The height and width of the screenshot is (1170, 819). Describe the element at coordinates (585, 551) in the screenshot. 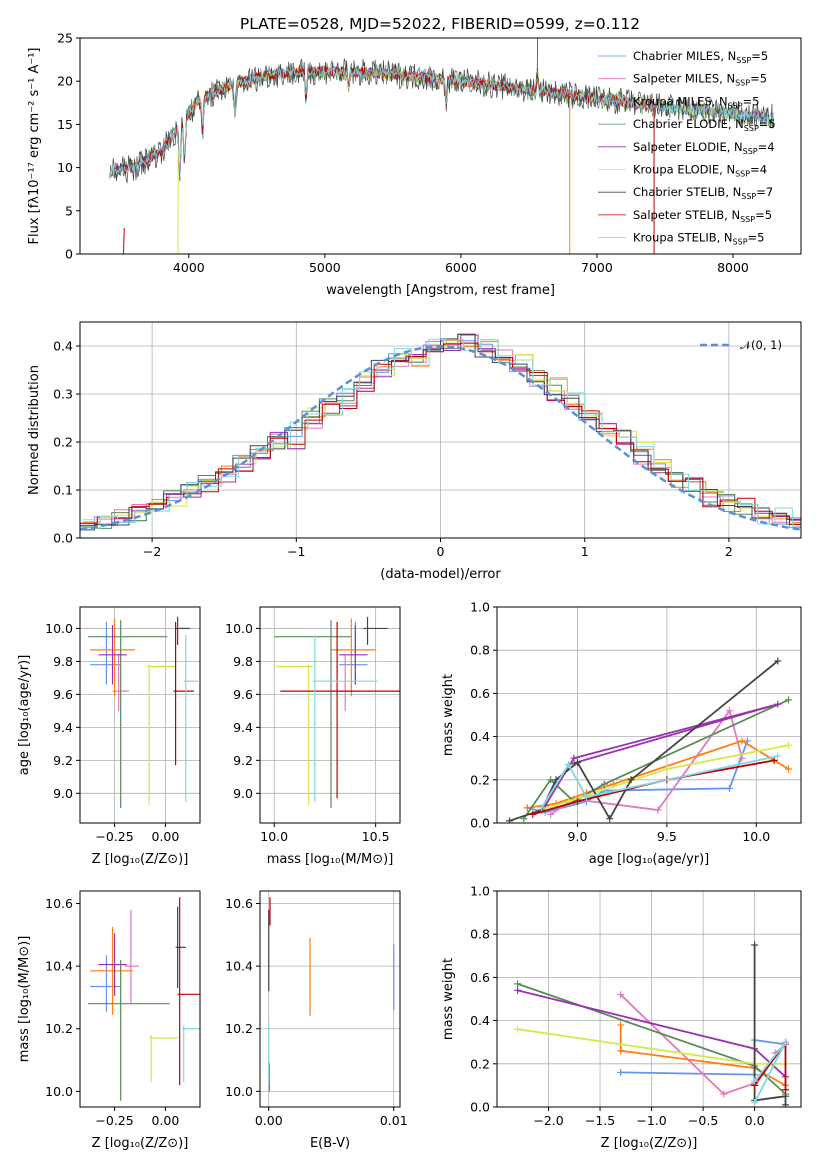

I see `x-tick-label: 1` at that location.